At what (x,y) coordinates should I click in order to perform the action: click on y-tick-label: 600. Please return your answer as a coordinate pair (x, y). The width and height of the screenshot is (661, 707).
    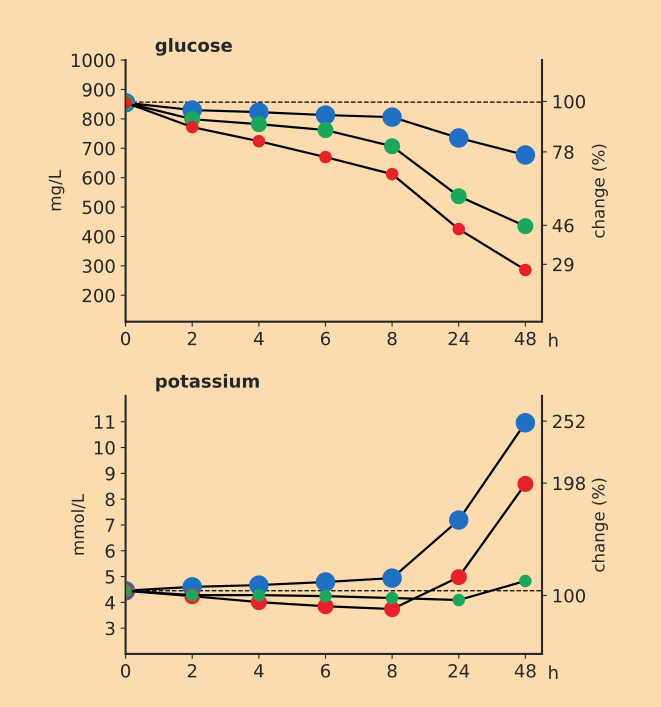
    Looking at the image, I should click on (98, 178).